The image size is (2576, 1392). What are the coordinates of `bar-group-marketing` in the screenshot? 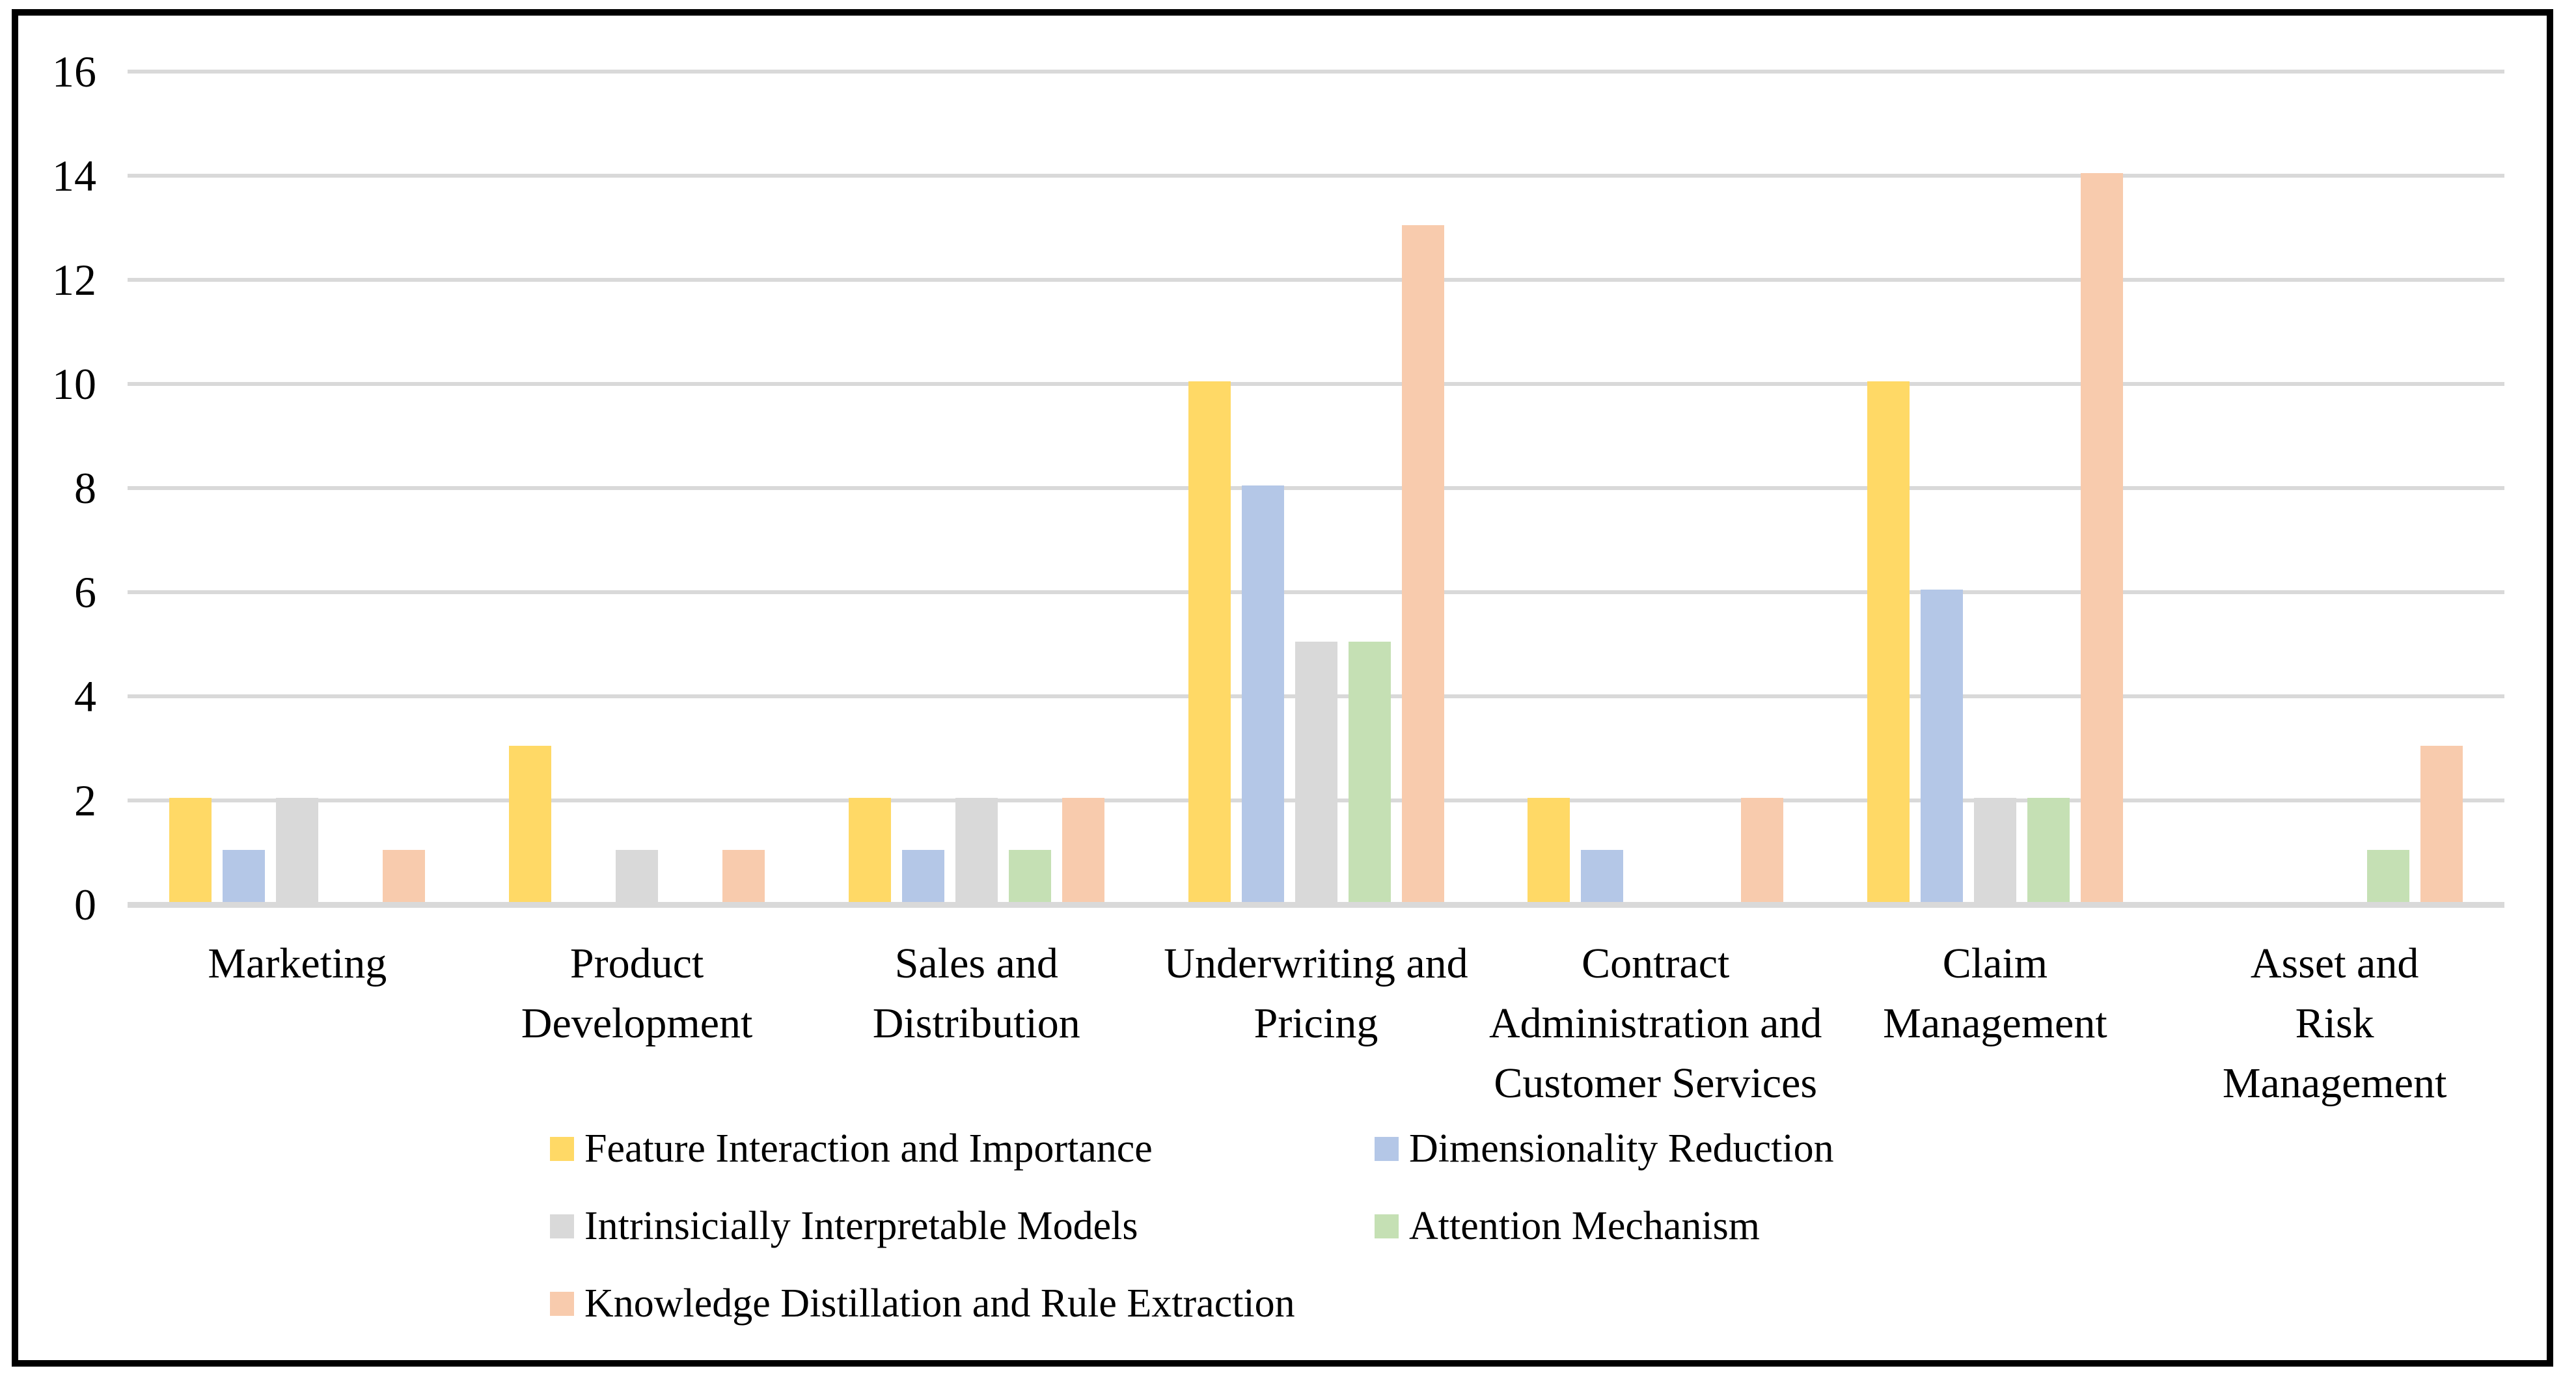 It's located at (297, 487).